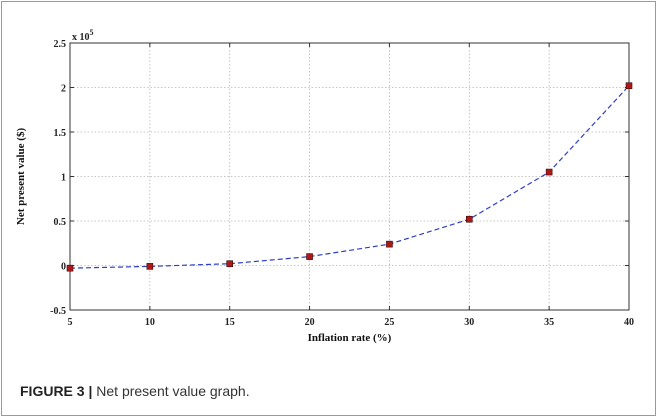 Image resolution: width=659 pixels, height=419 pixels. Describe the element at coordinates (230, 322) in the screenshot. I see `x-tick-label: 15` at that location.